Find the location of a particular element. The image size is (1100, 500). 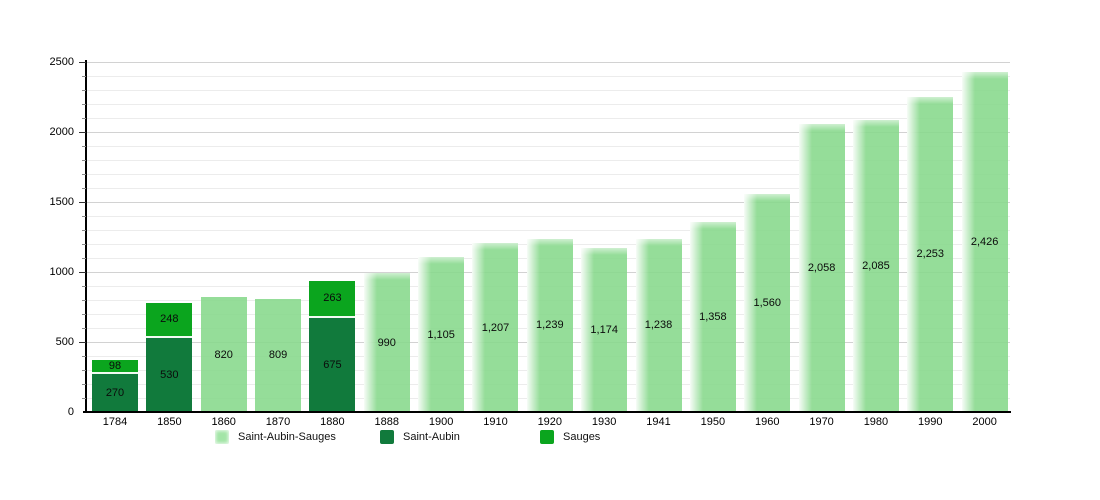

chart-legend: Saint-Aubin-Sauges Saint-Aubin Sauges is located at coordinates (550, 440).